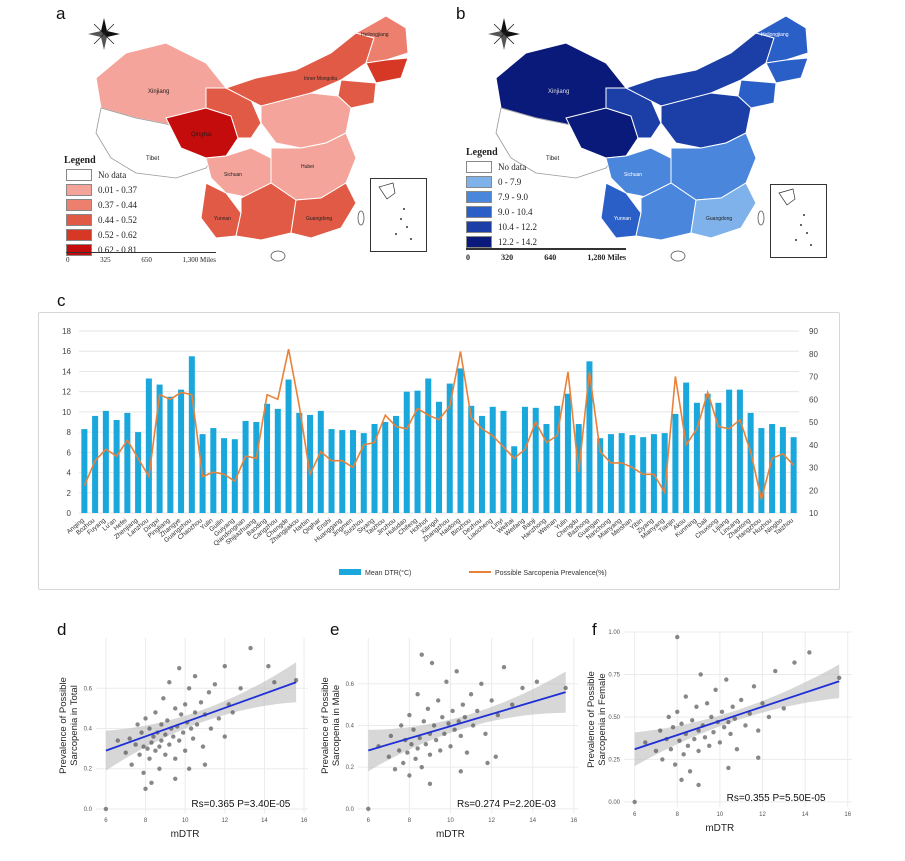 The height and width of the screenshot is (861, 905). What do you see at coordinates (496, 167) in the screenshot?
I see `legend-item: No data` at bounding box center [496, 167].